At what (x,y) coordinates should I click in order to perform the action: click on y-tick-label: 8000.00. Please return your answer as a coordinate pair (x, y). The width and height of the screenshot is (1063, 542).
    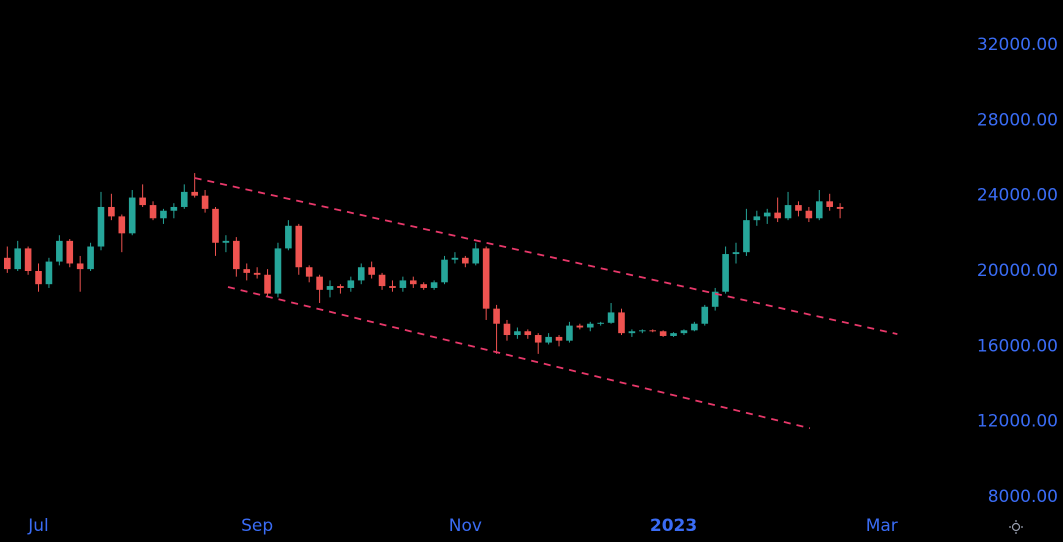
    Looking at the image, I should click on (1023, 497).